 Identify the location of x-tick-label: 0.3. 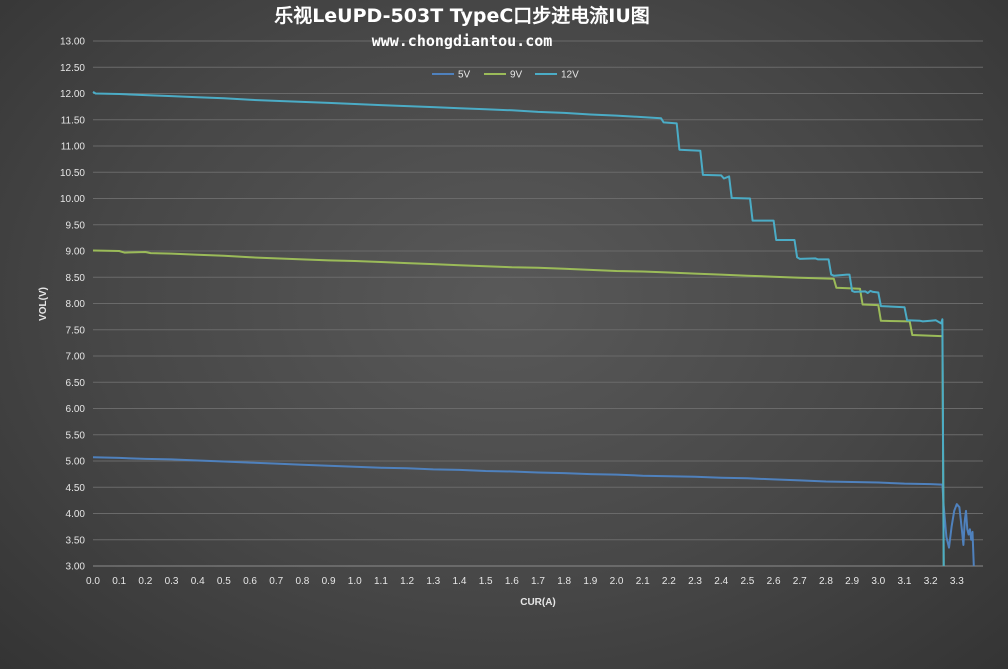
(172, 581).